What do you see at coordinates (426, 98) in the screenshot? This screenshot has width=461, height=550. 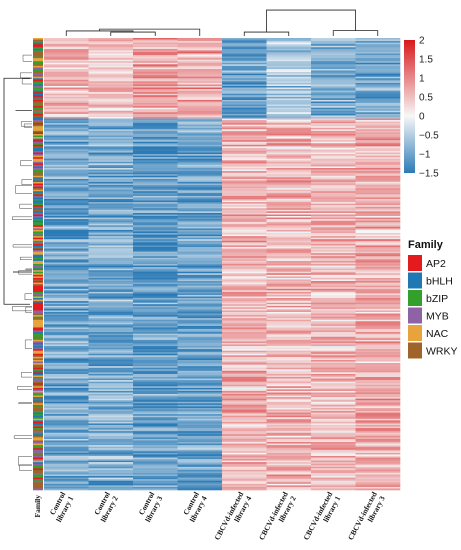 I see `colorbar-tick-label: 0.5` at bounding box center [426, 98].